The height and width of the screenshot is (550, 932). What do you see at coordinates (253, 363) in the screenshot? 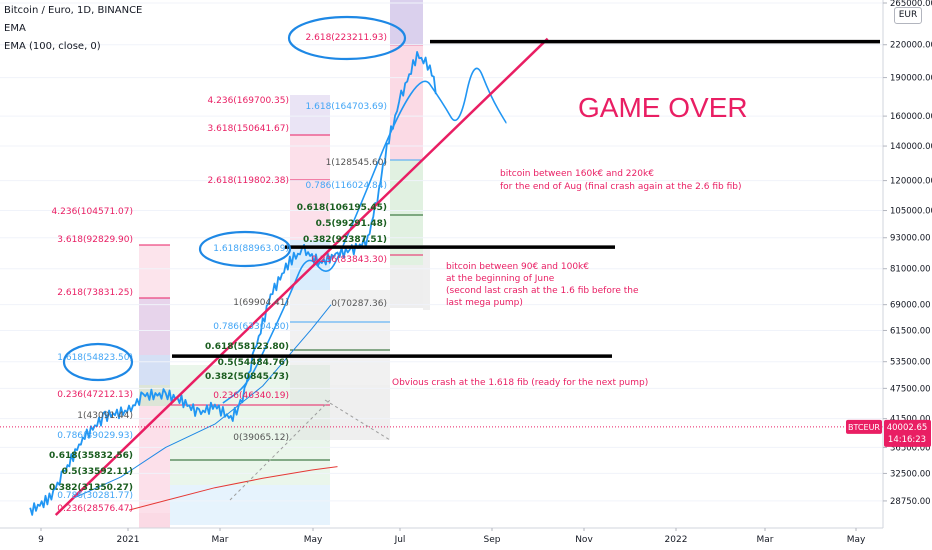
I see `fib-label: 0.5(54484.76)` at bounding box center [253, 363].